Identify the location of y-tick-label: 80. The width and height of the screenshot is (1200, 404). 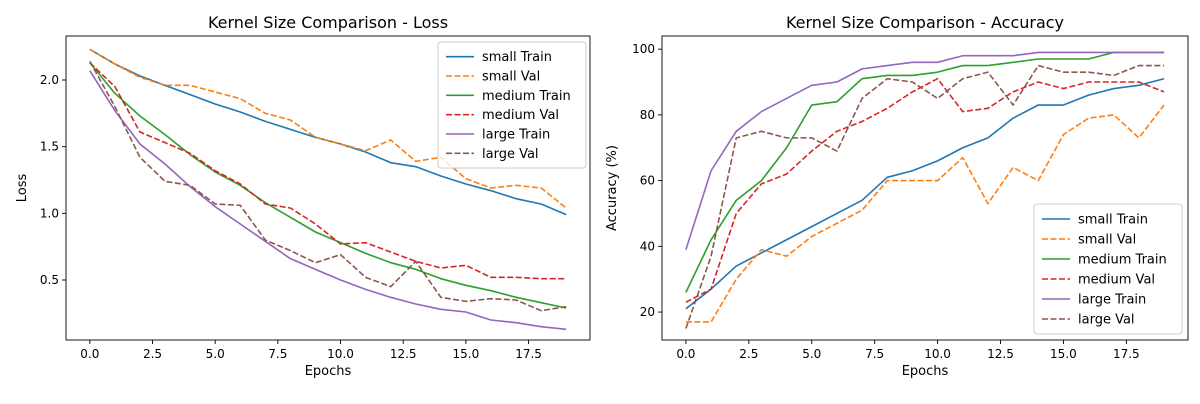
(647, 115).